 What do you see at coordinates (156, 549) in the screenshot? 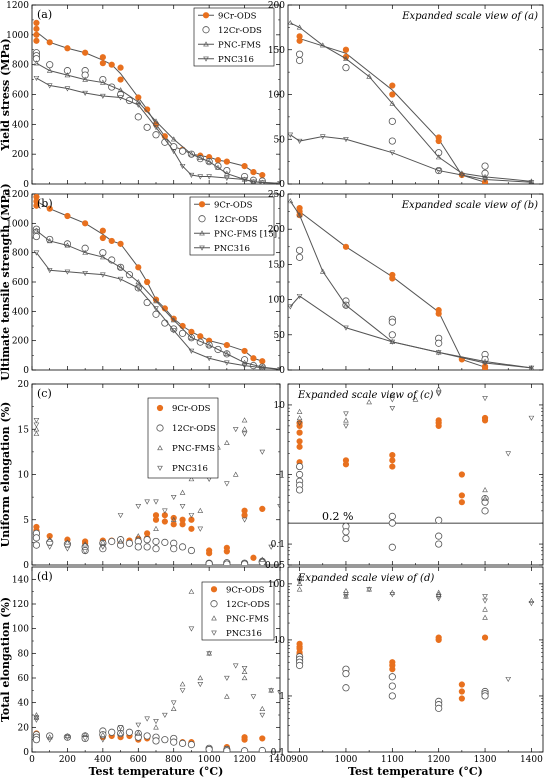
I see `series-c-12cr-ods-point` at bounding box center [156, 549].